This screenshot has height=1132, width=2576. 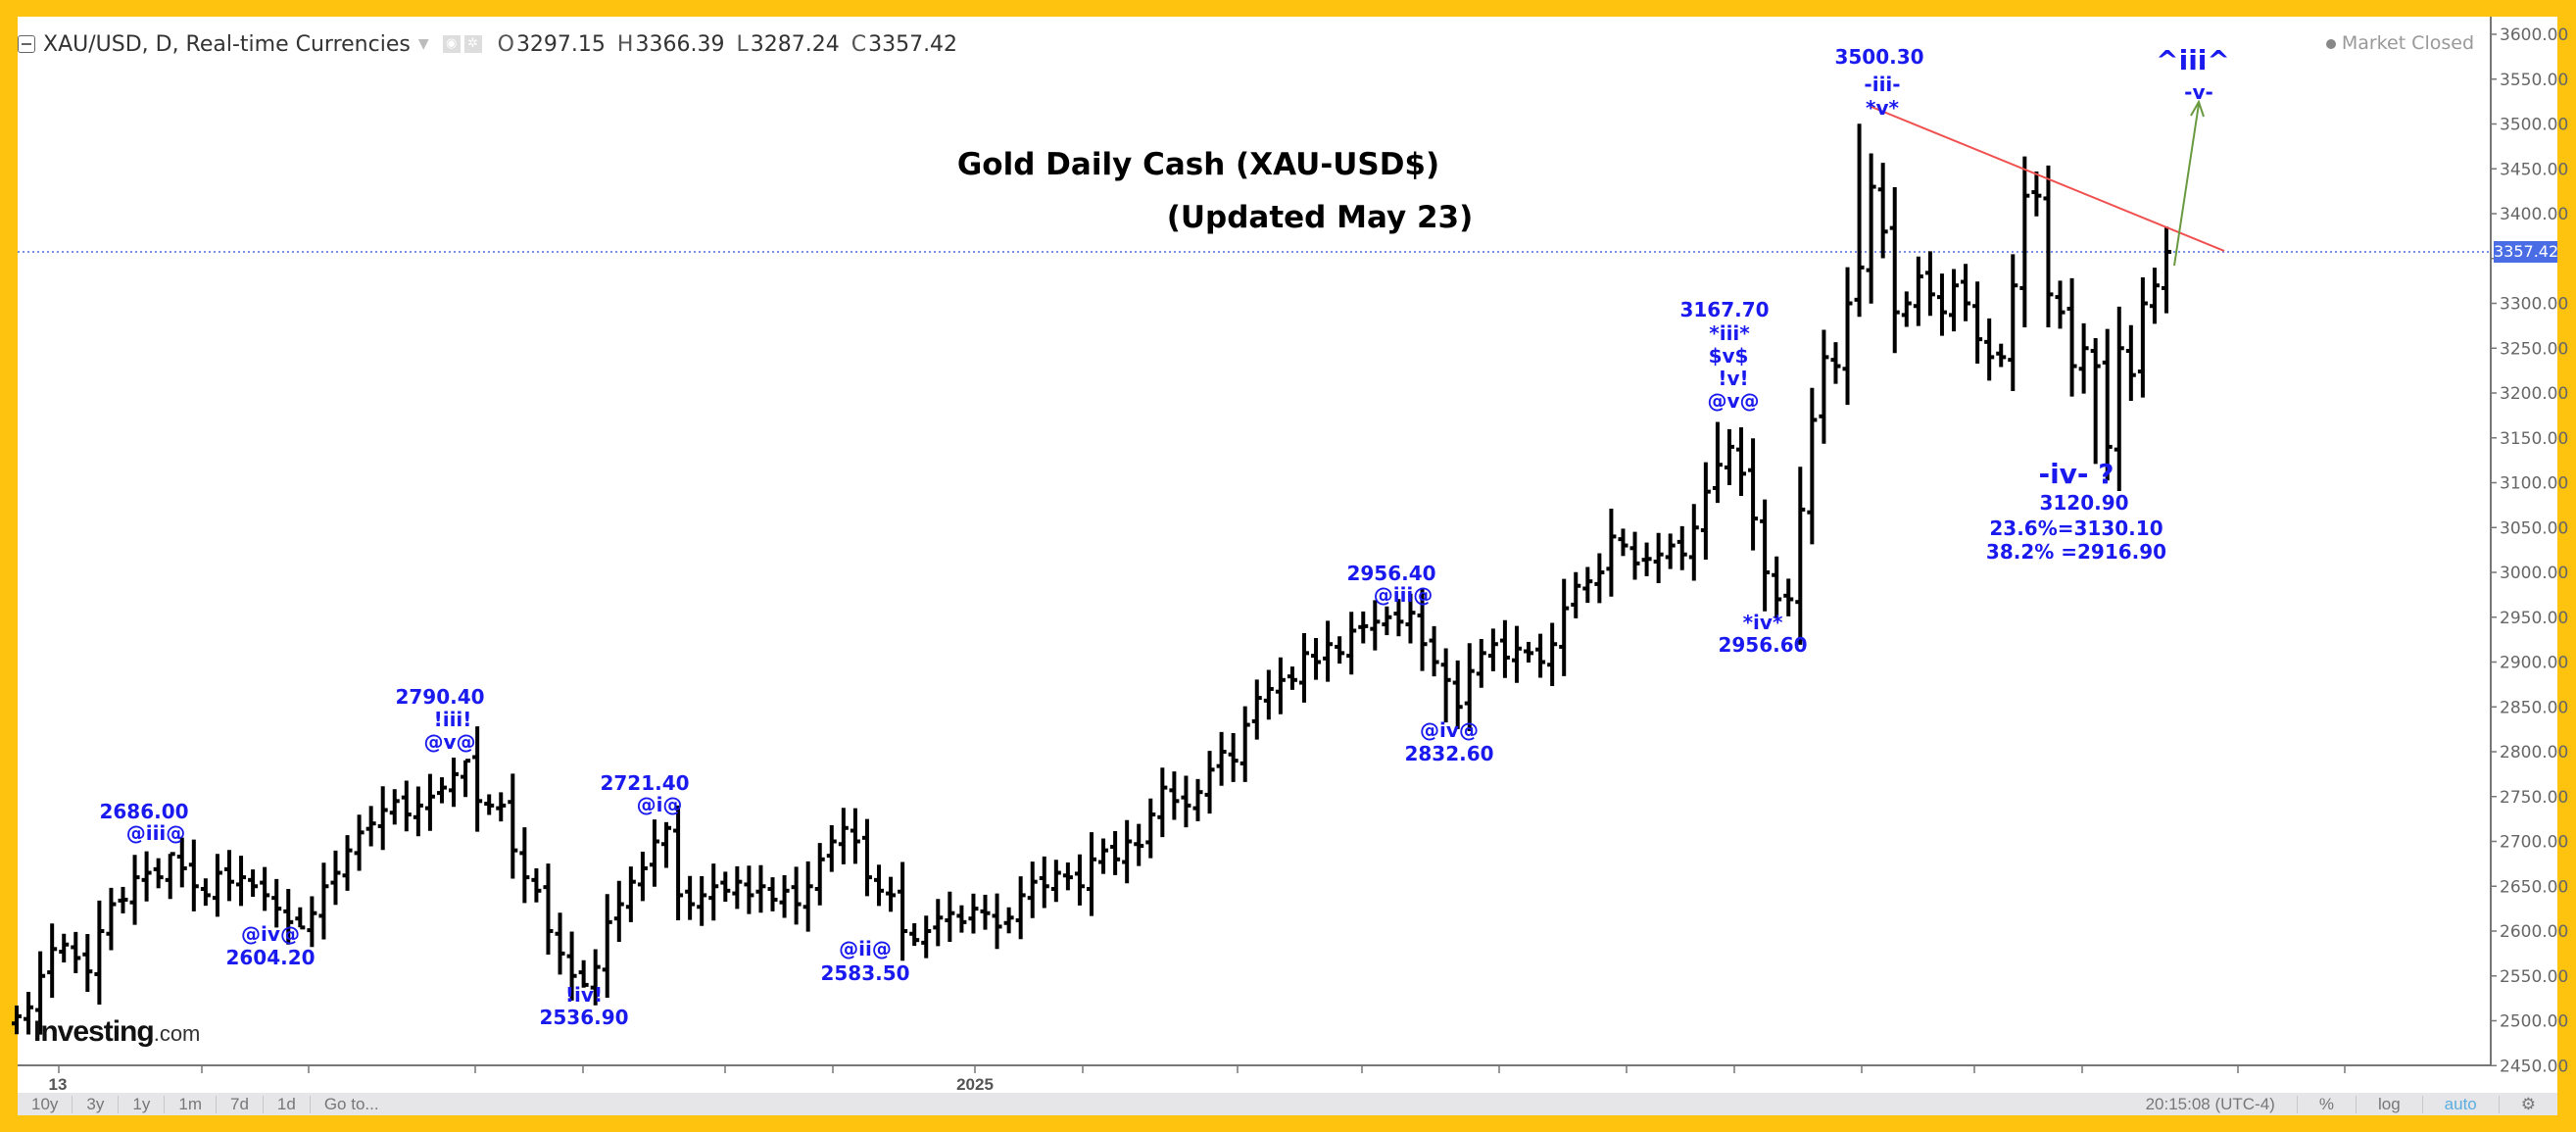 What do you see at coordinates (2526, 252) in the screenshot?
I see `last-price-label: 3357.42` at bounding box center [2526, 252].